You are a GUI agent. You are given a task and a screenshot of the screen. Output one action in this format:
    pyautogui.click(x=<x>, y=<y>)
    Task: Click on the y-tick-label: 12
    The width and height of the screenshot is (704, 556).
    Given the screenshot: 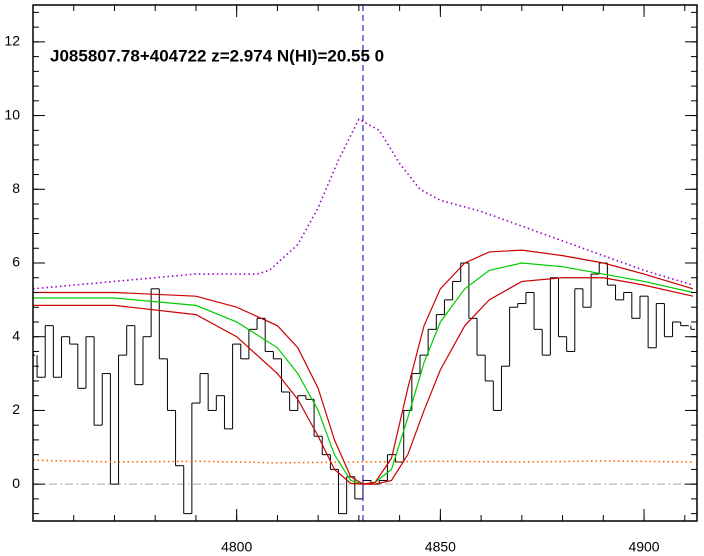 What is the action you would take?
    pyautogui.click(x=12, y=41)
    